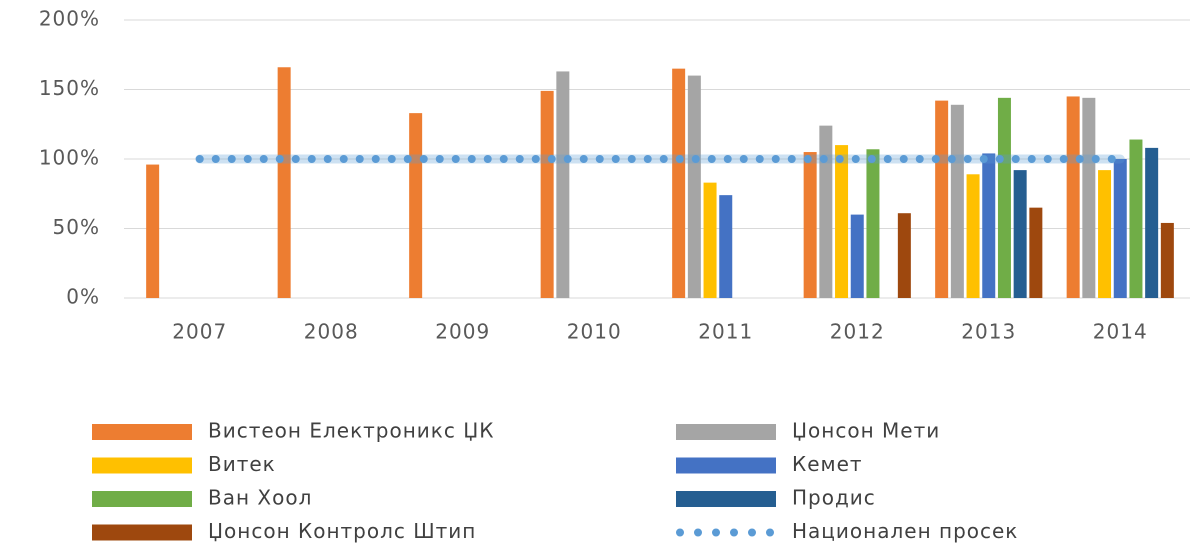  I want to click on legend-label: Национален просек, so click(905, 531).